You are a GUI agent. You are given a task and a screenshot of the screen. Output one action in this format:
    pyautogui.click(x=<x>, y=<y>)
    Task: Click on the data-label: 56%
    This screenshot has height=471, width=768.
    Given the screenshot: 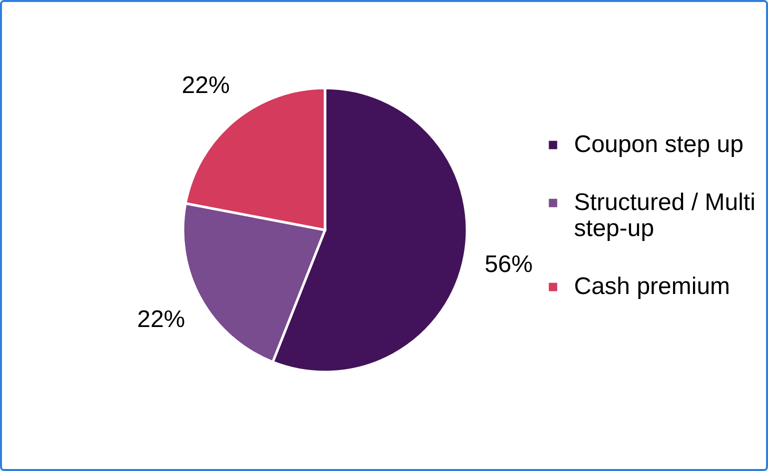 What is the action you would take?
    pyautogui.click(x=508, y=264)
    